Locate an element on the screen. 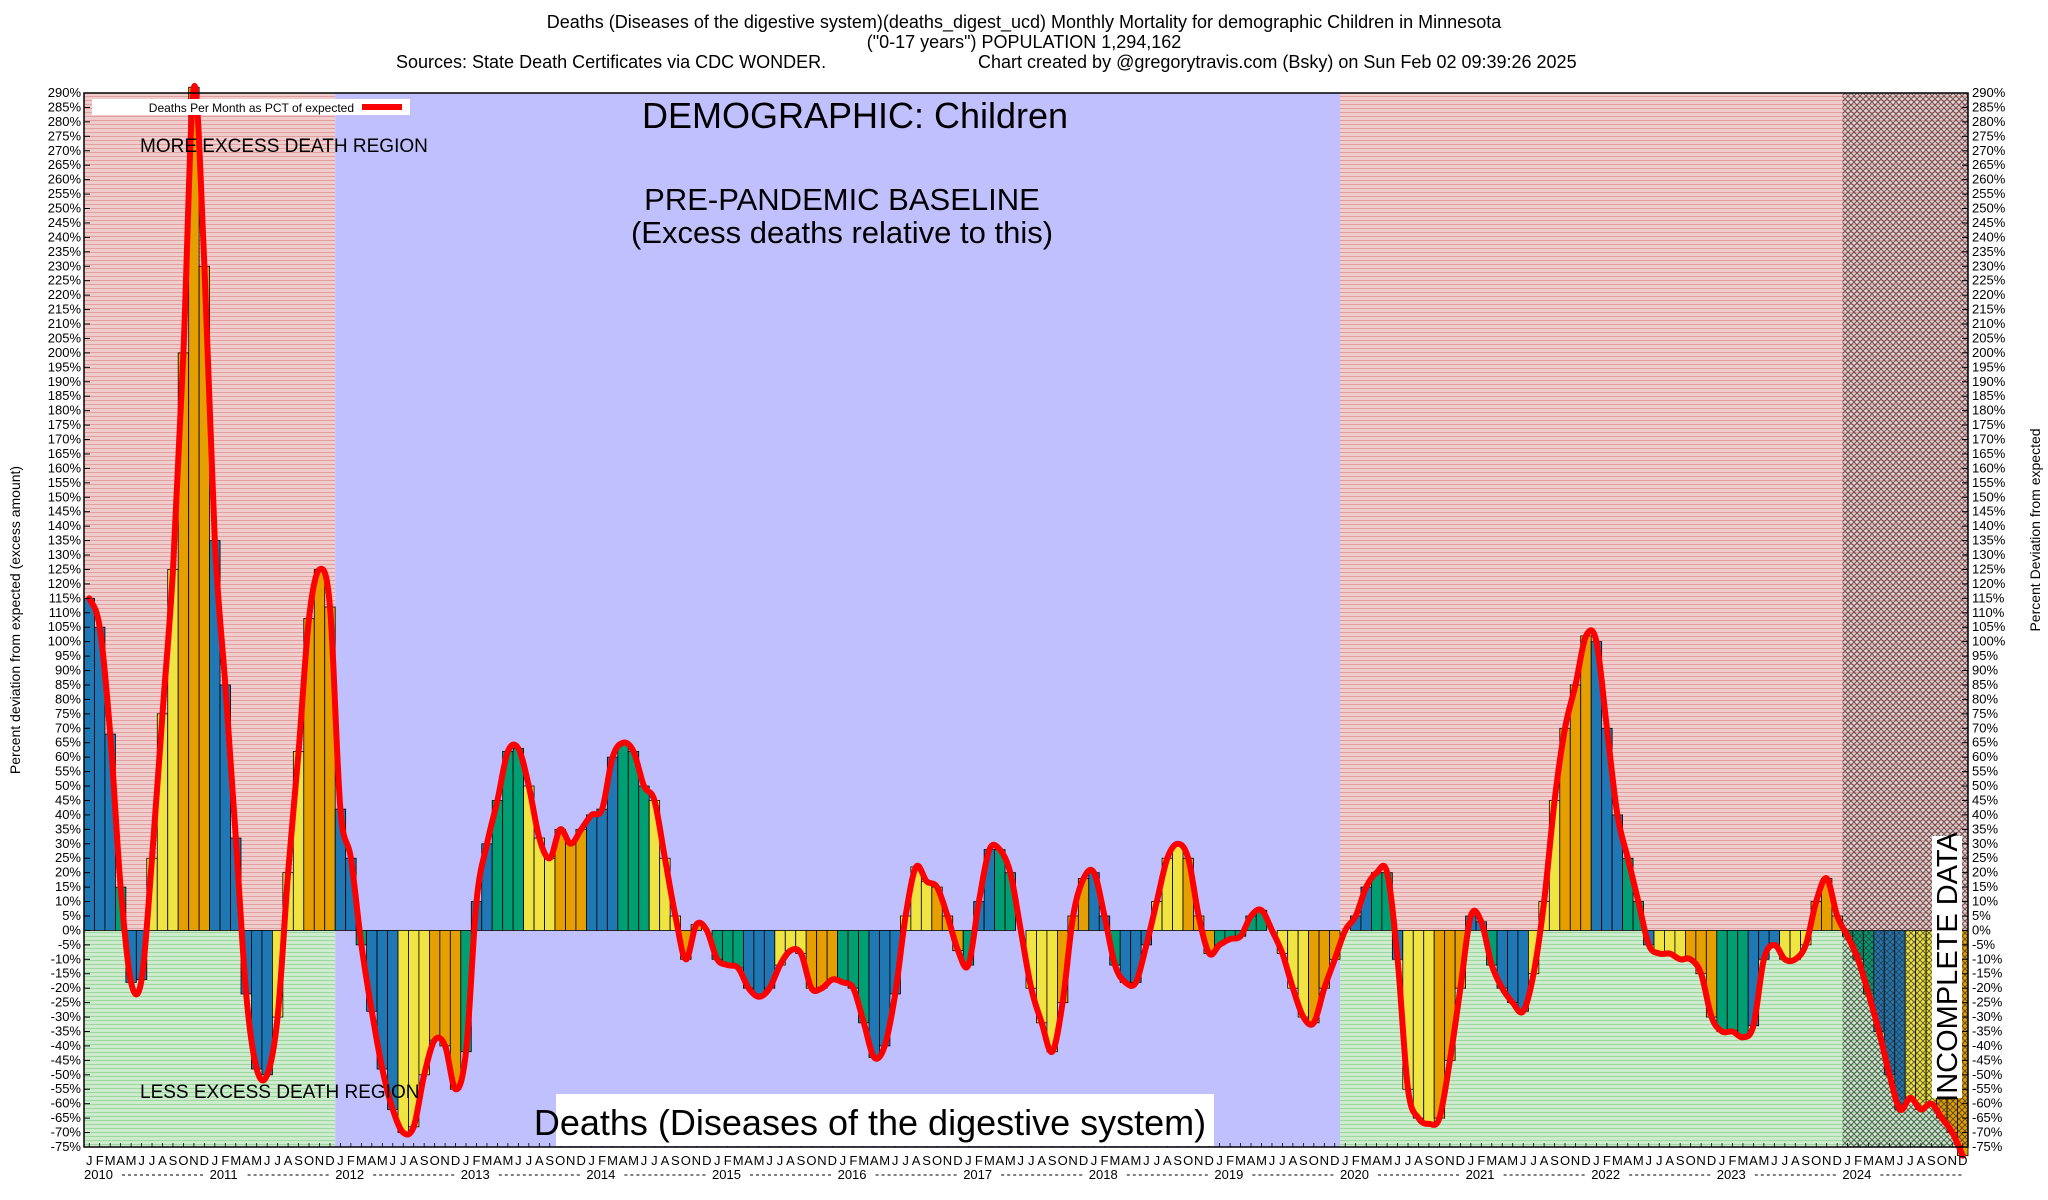 This screenshot has height=1200, width=2048. y-tick-label: 15% is located at coordinates (68, 886).